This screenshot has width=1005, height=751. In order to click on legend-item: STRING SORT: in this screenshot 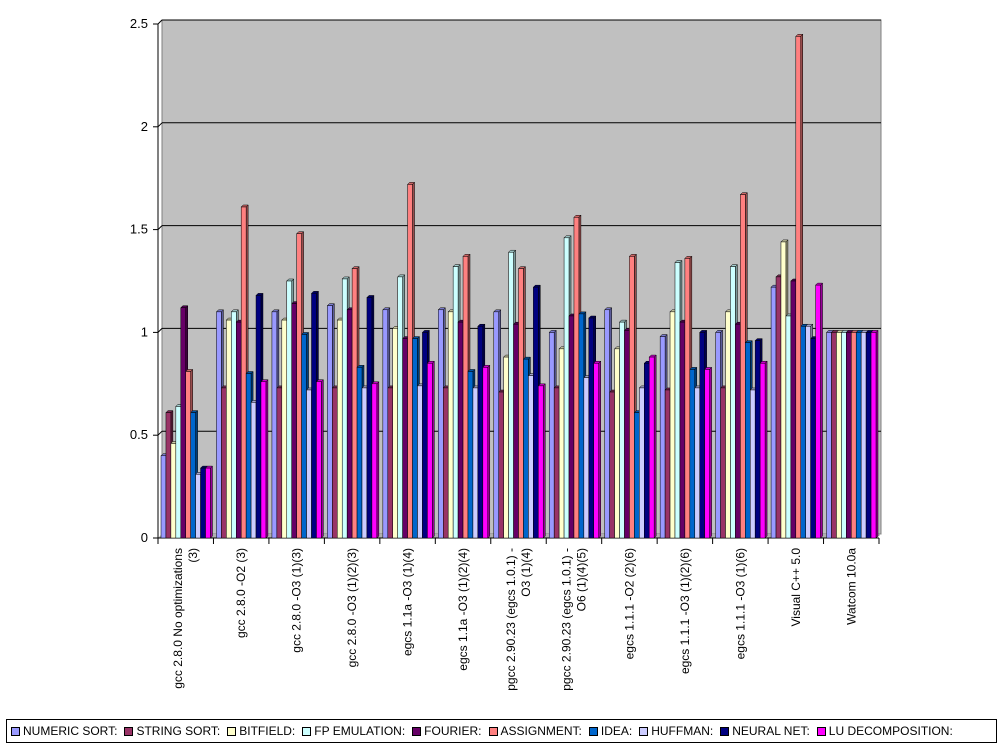, I will do `click(172, 731)`.